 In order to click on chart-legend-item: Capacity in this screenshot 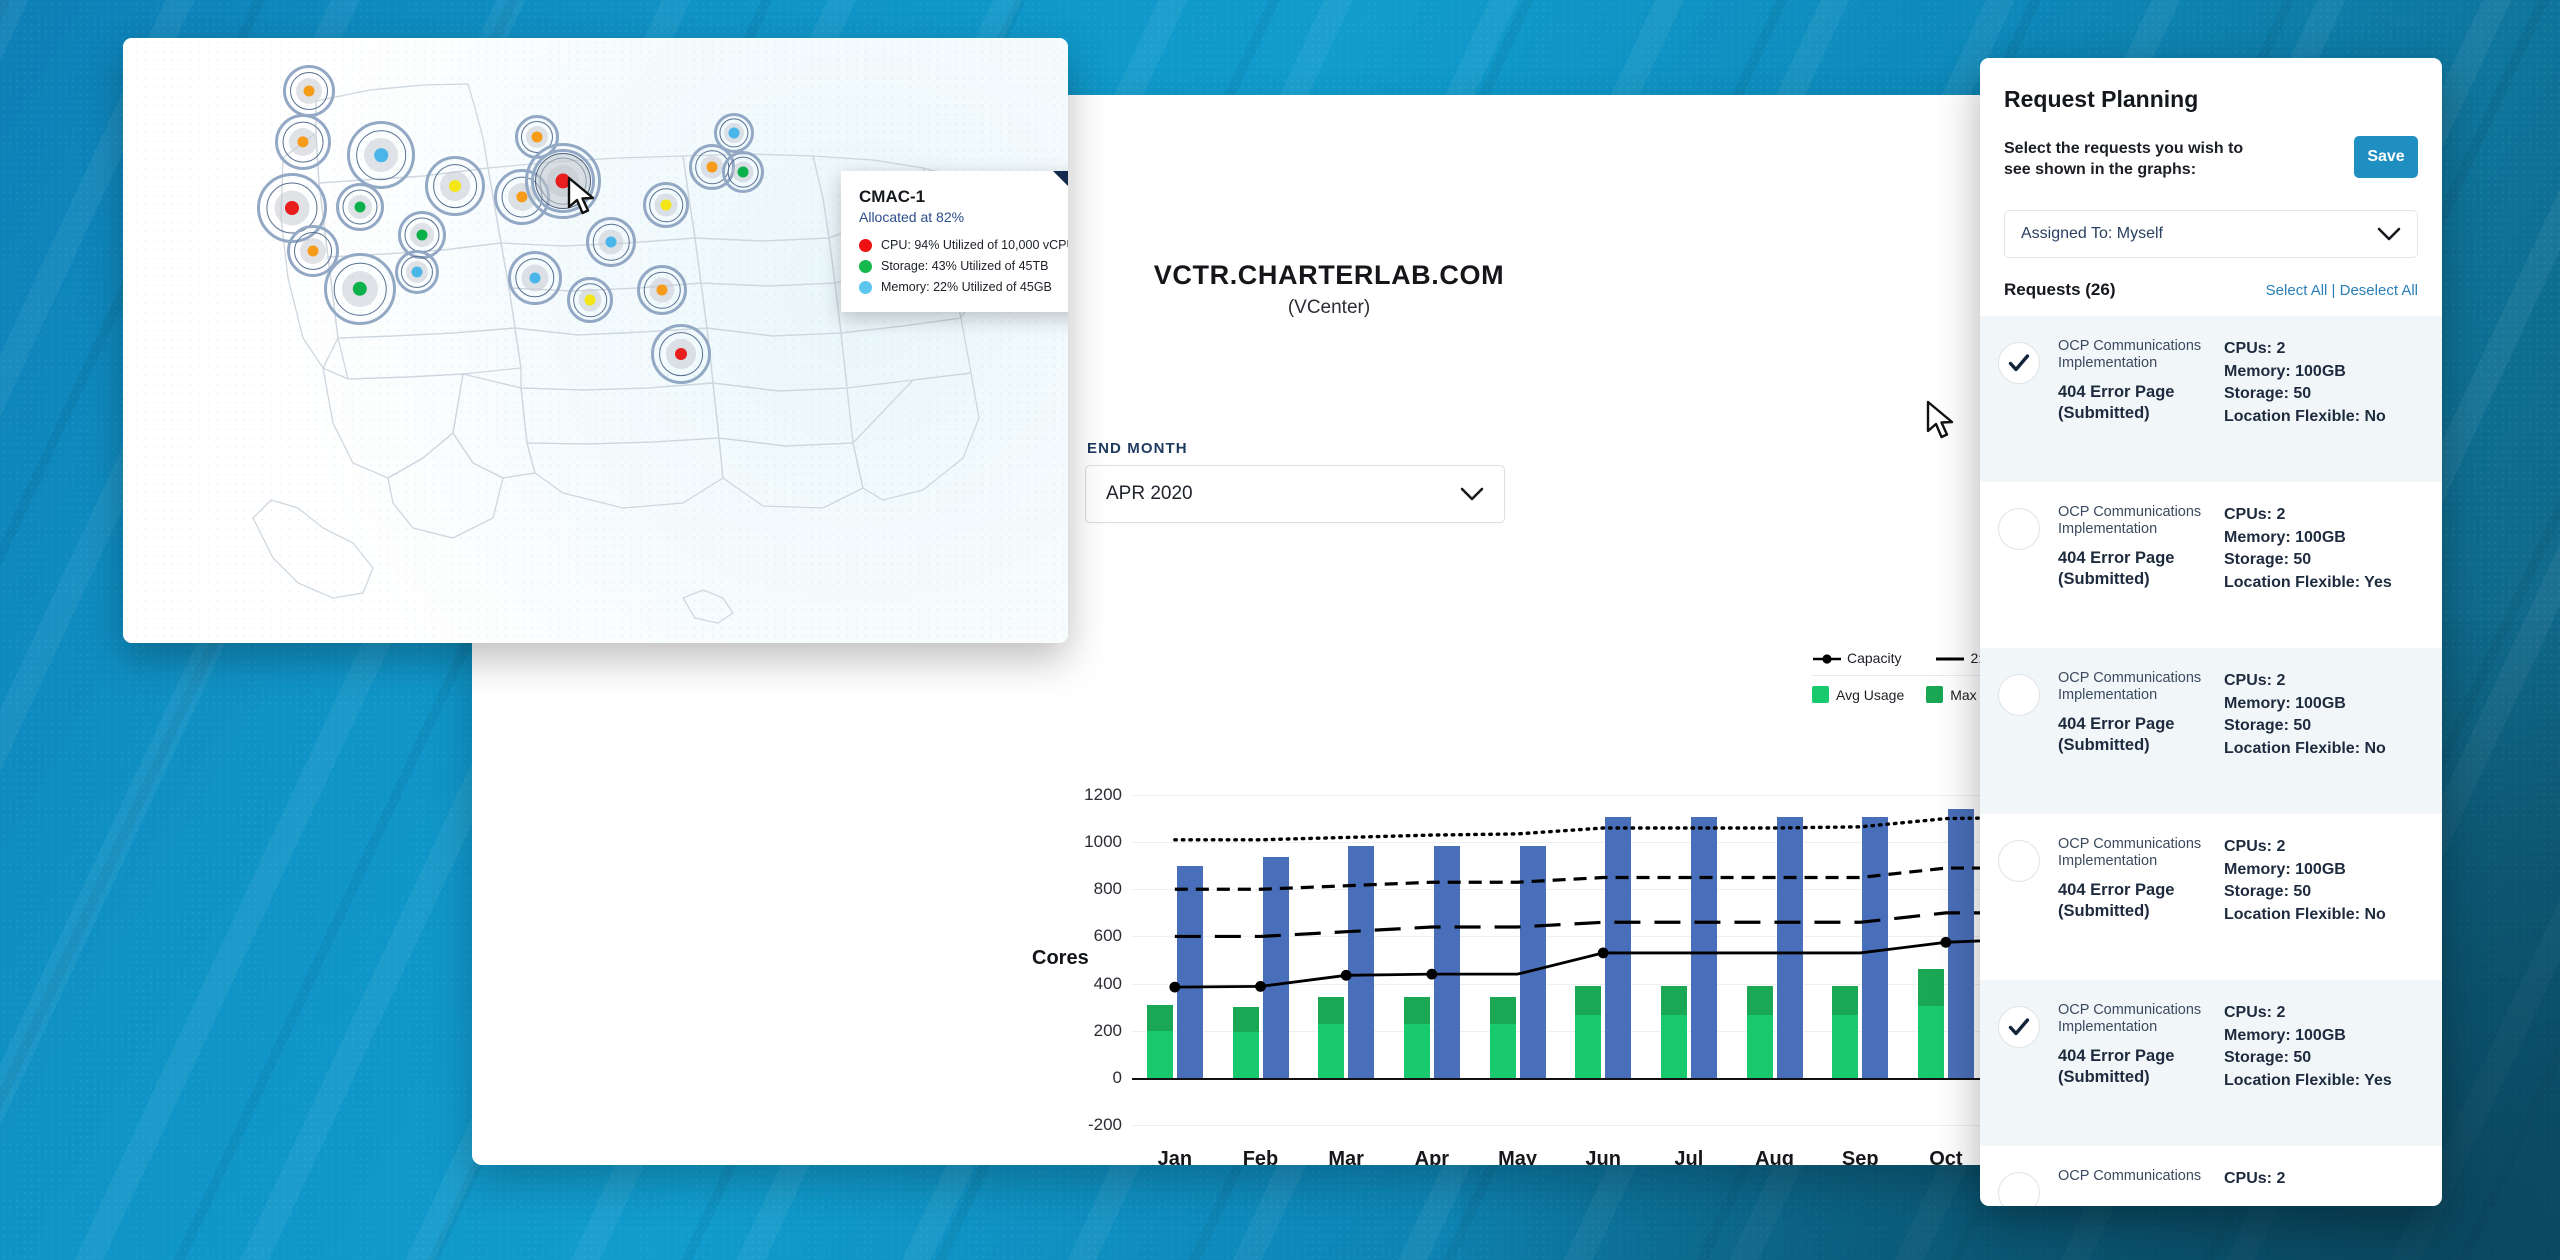, I will do `click(1856, 658)`.